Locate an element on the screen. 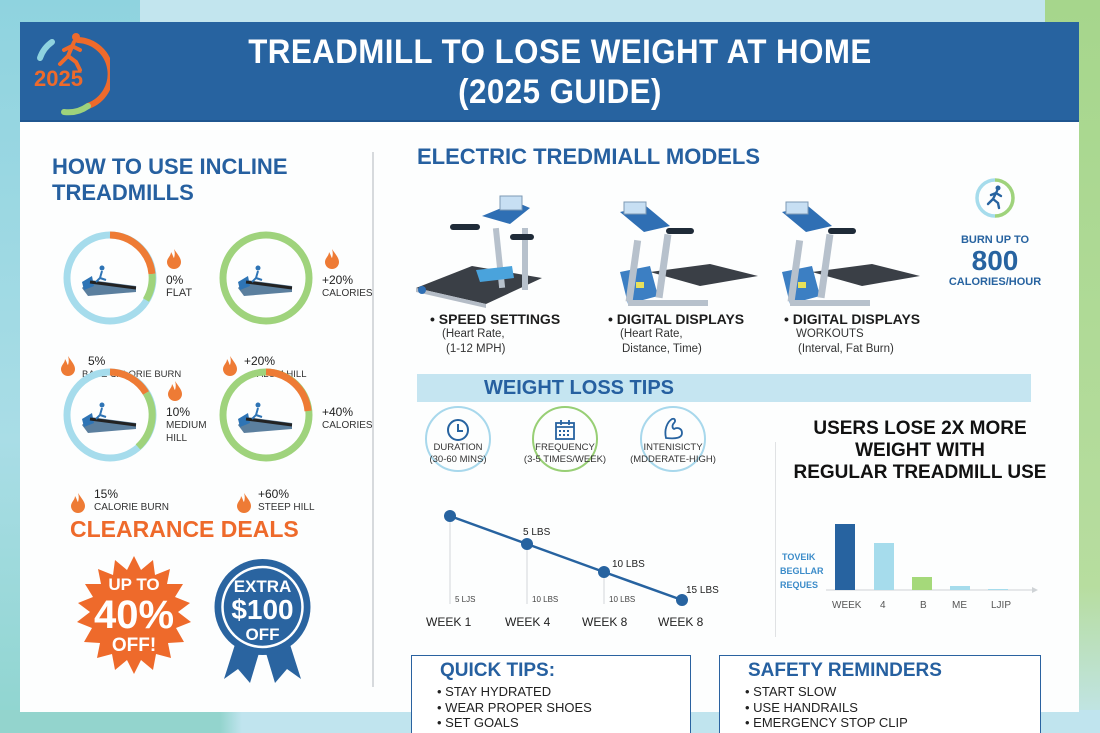  incline-heading: HOW TO USE INCLINE TREADMILLS is located at coordinates (170, 179).